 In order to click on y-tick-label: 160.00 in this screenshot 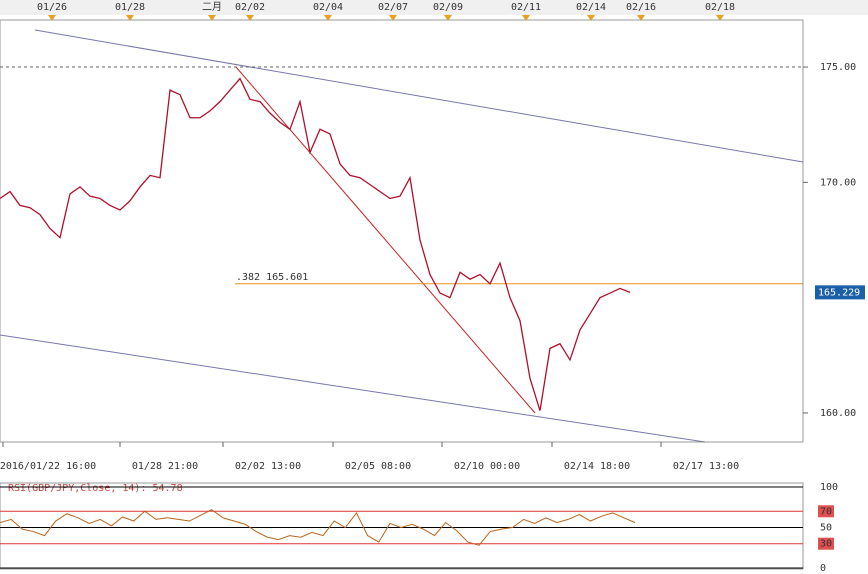, I will do `click(838, 413)`.